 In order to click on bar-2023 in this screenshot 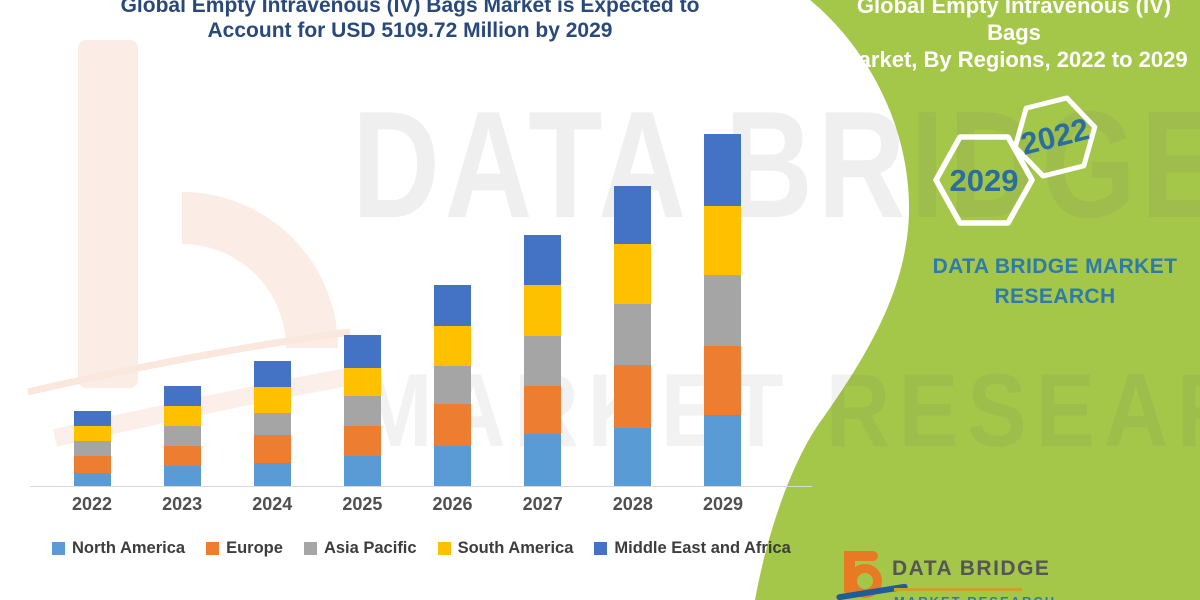, I will do `click(182, 436)`.